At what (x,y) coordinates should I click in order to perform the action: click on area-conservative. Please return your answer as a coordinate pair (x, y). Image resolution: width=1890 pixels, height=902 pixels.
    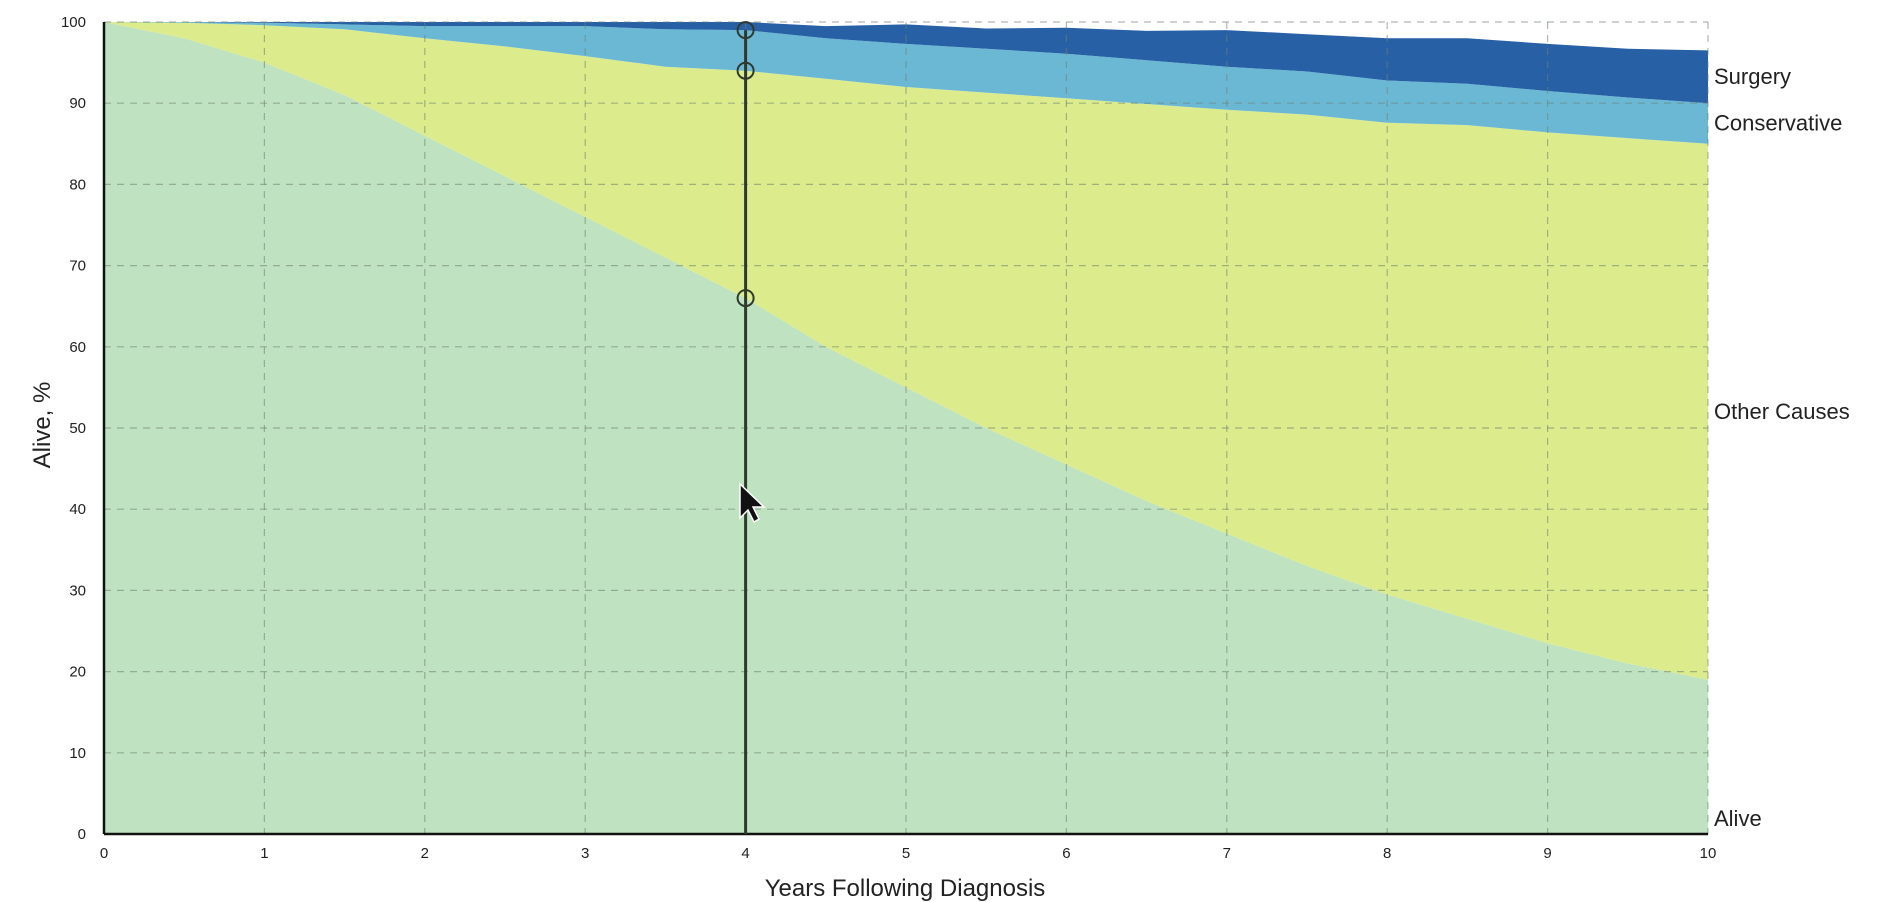
    Looking at the image, I should click on (906, 83).